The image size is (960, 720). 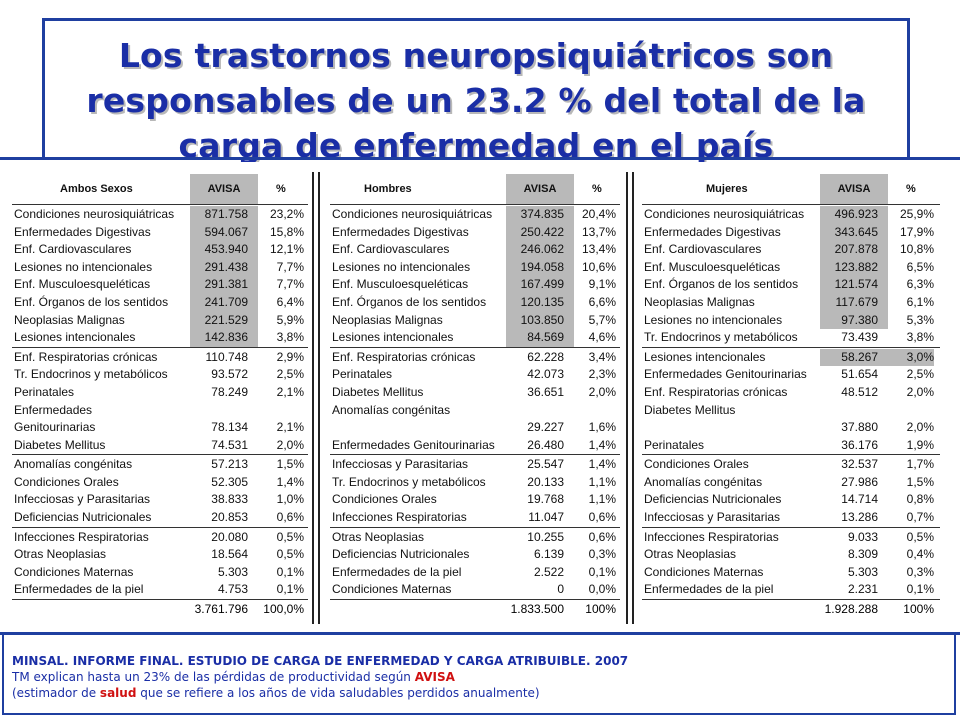 What do you see at coordinates (851, 608) in the screenshot?
I see `total-avisa: 1.928.288` at bounding box center [851, 608].